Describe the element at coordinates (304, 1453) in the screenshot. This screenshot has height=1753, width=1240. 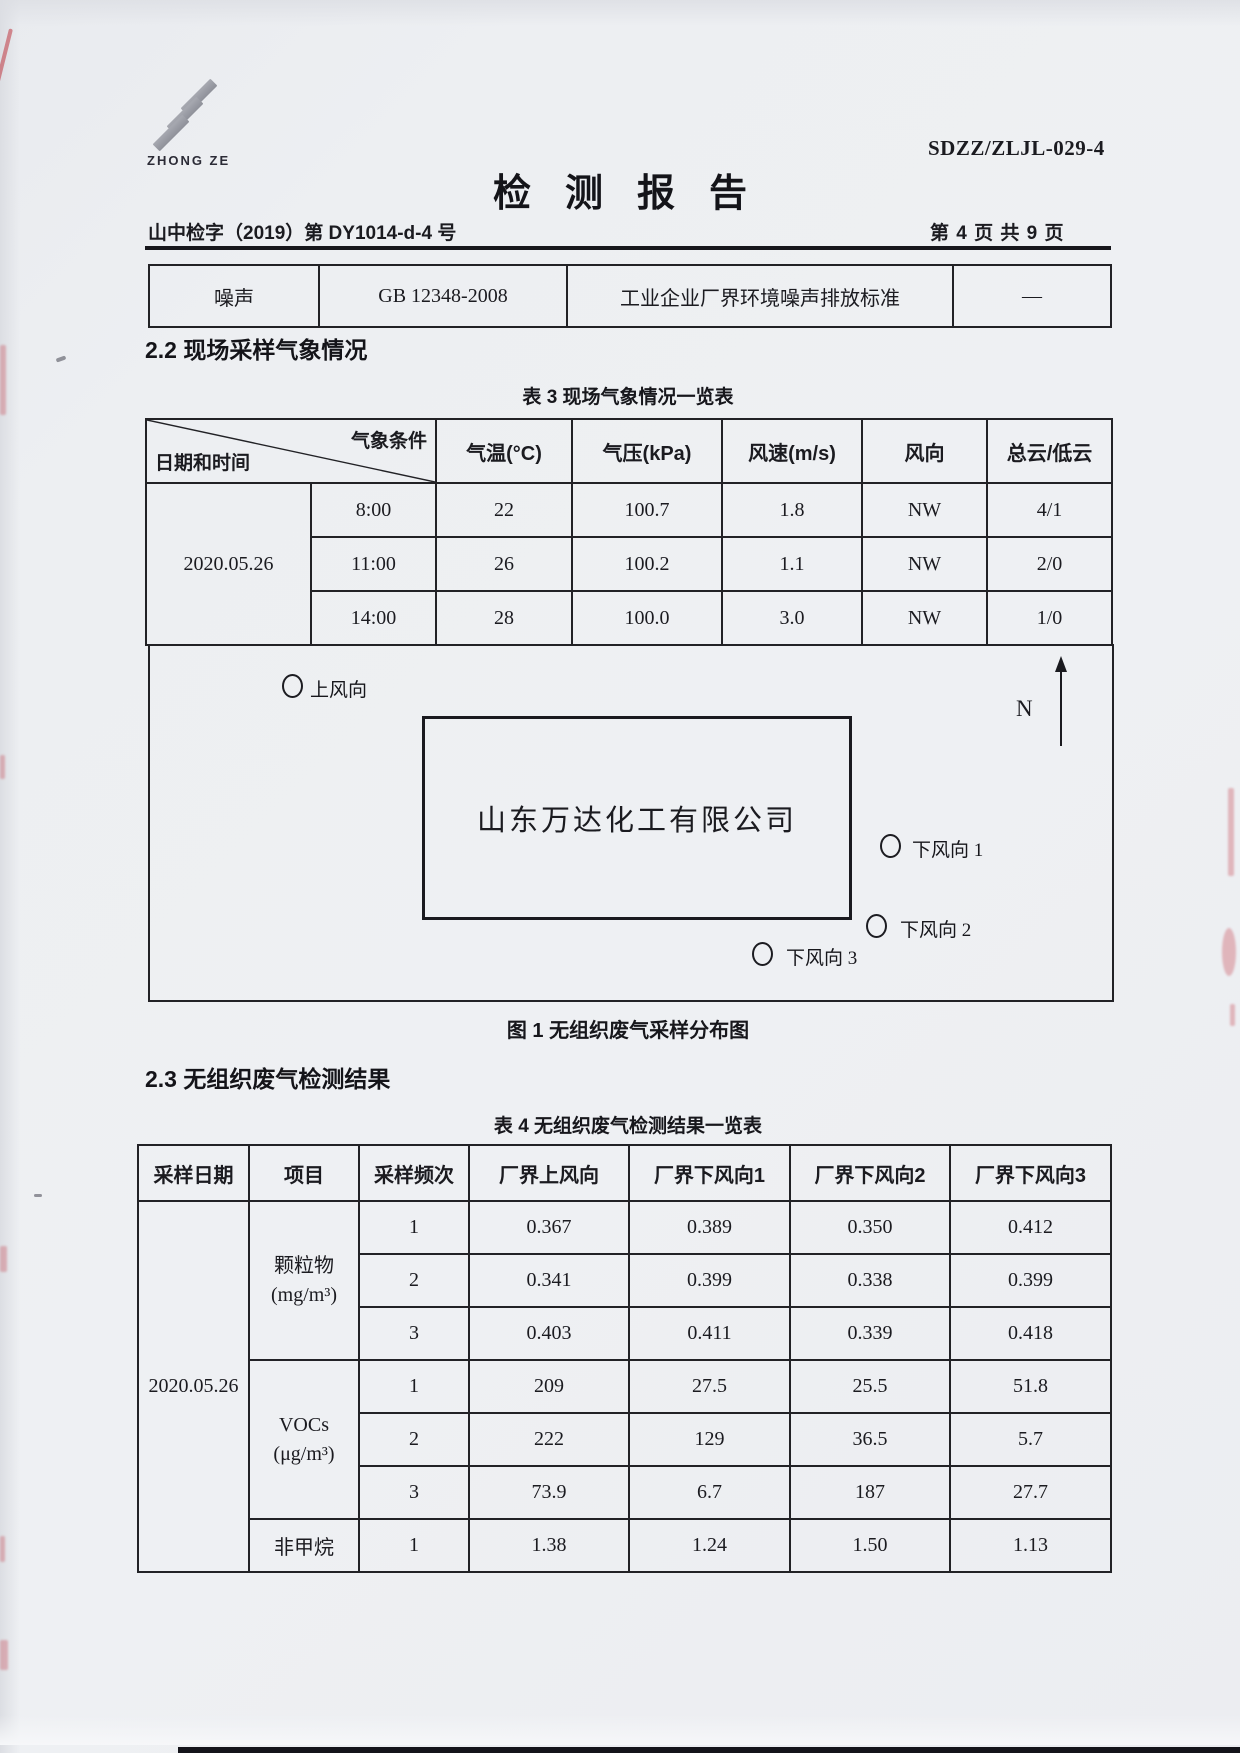
I see `item-unit: (μg/m³)` at that location.